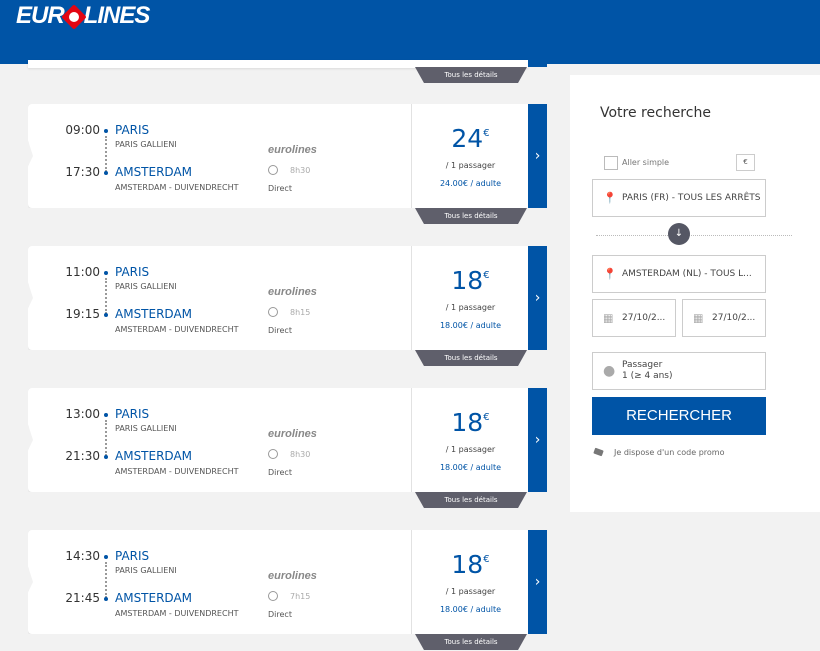 This screenshot has width=820, height=651. What do you see at coordinates (470, 138) in the screenshot?
I see `price: 24€` at bounding box center [470, 138].